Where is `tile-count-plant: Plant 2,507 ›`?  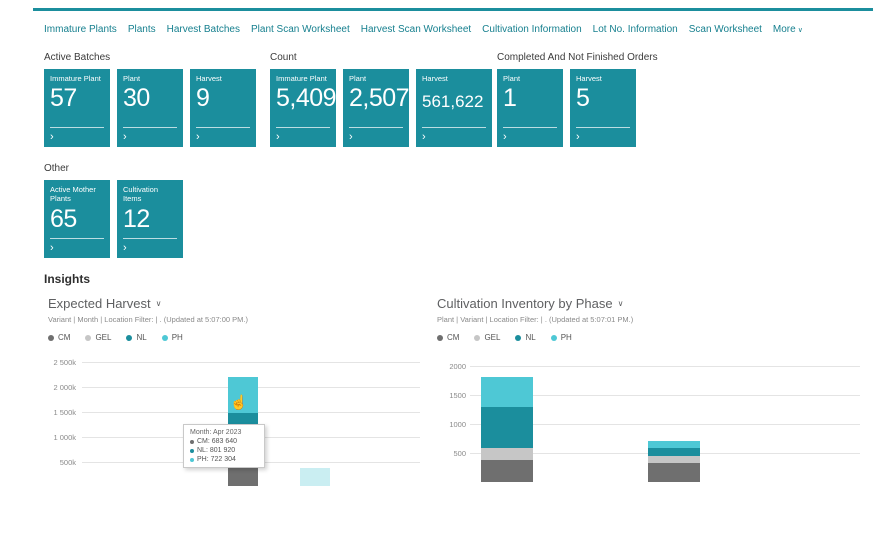 tile-count-plant: Plant 2,507 › is located at coordinates (376, 108).